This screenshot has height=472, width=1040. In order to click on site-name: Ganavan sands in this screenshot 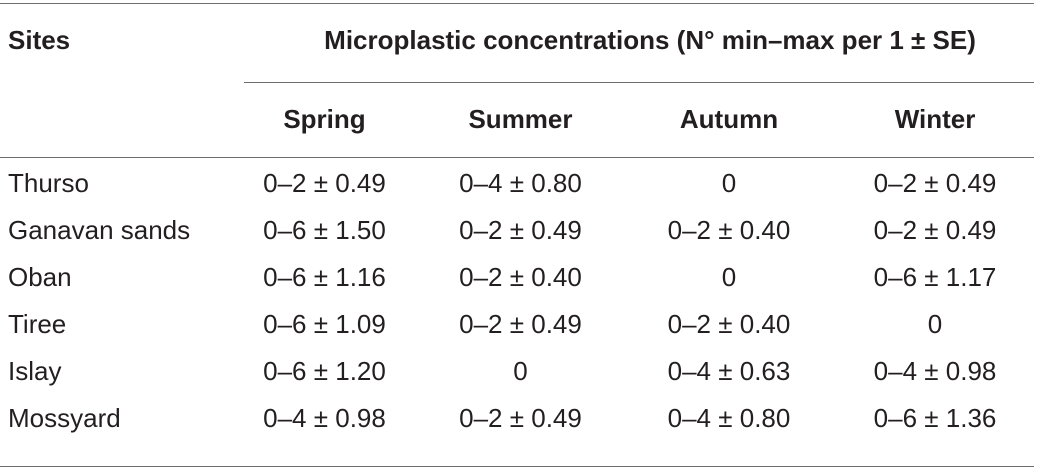, I will do `click(99, 230)`.